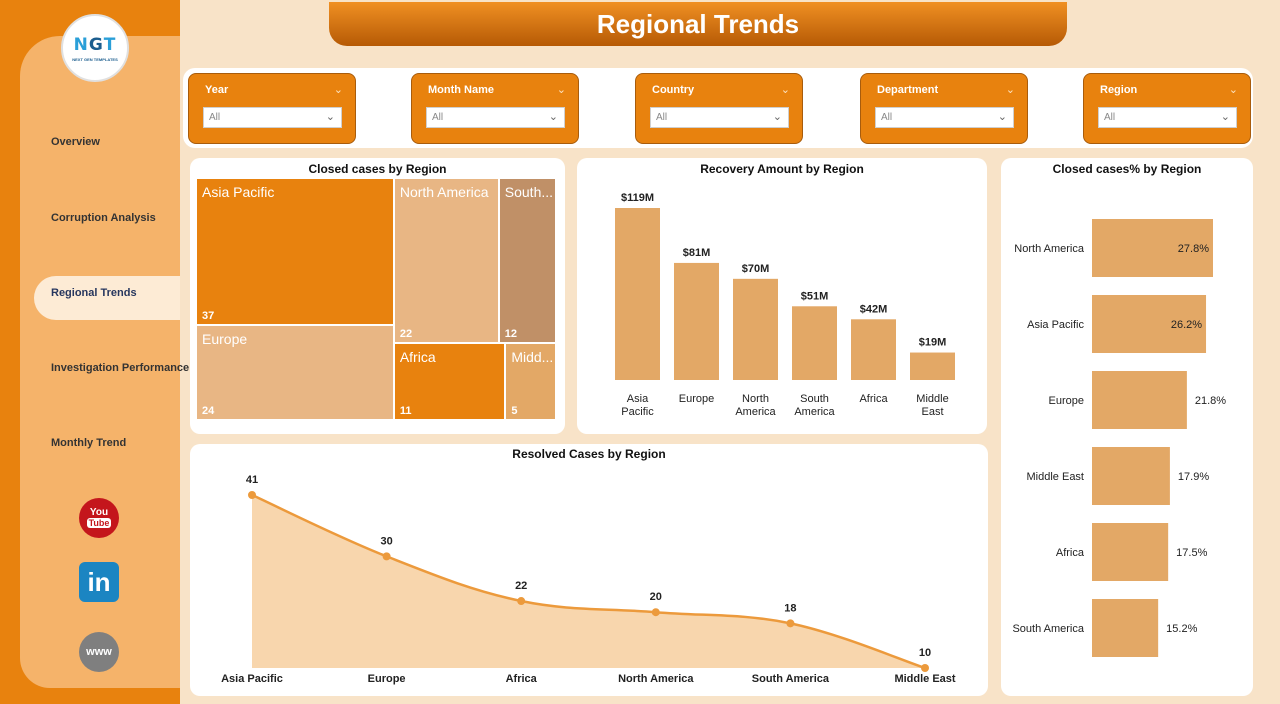 The height and width of the screenshot is (704, 1280). What do you see at coordinates (908, 90) in the screenshot?
I see `slicer-label: Department` at bounding box center [908, 90].